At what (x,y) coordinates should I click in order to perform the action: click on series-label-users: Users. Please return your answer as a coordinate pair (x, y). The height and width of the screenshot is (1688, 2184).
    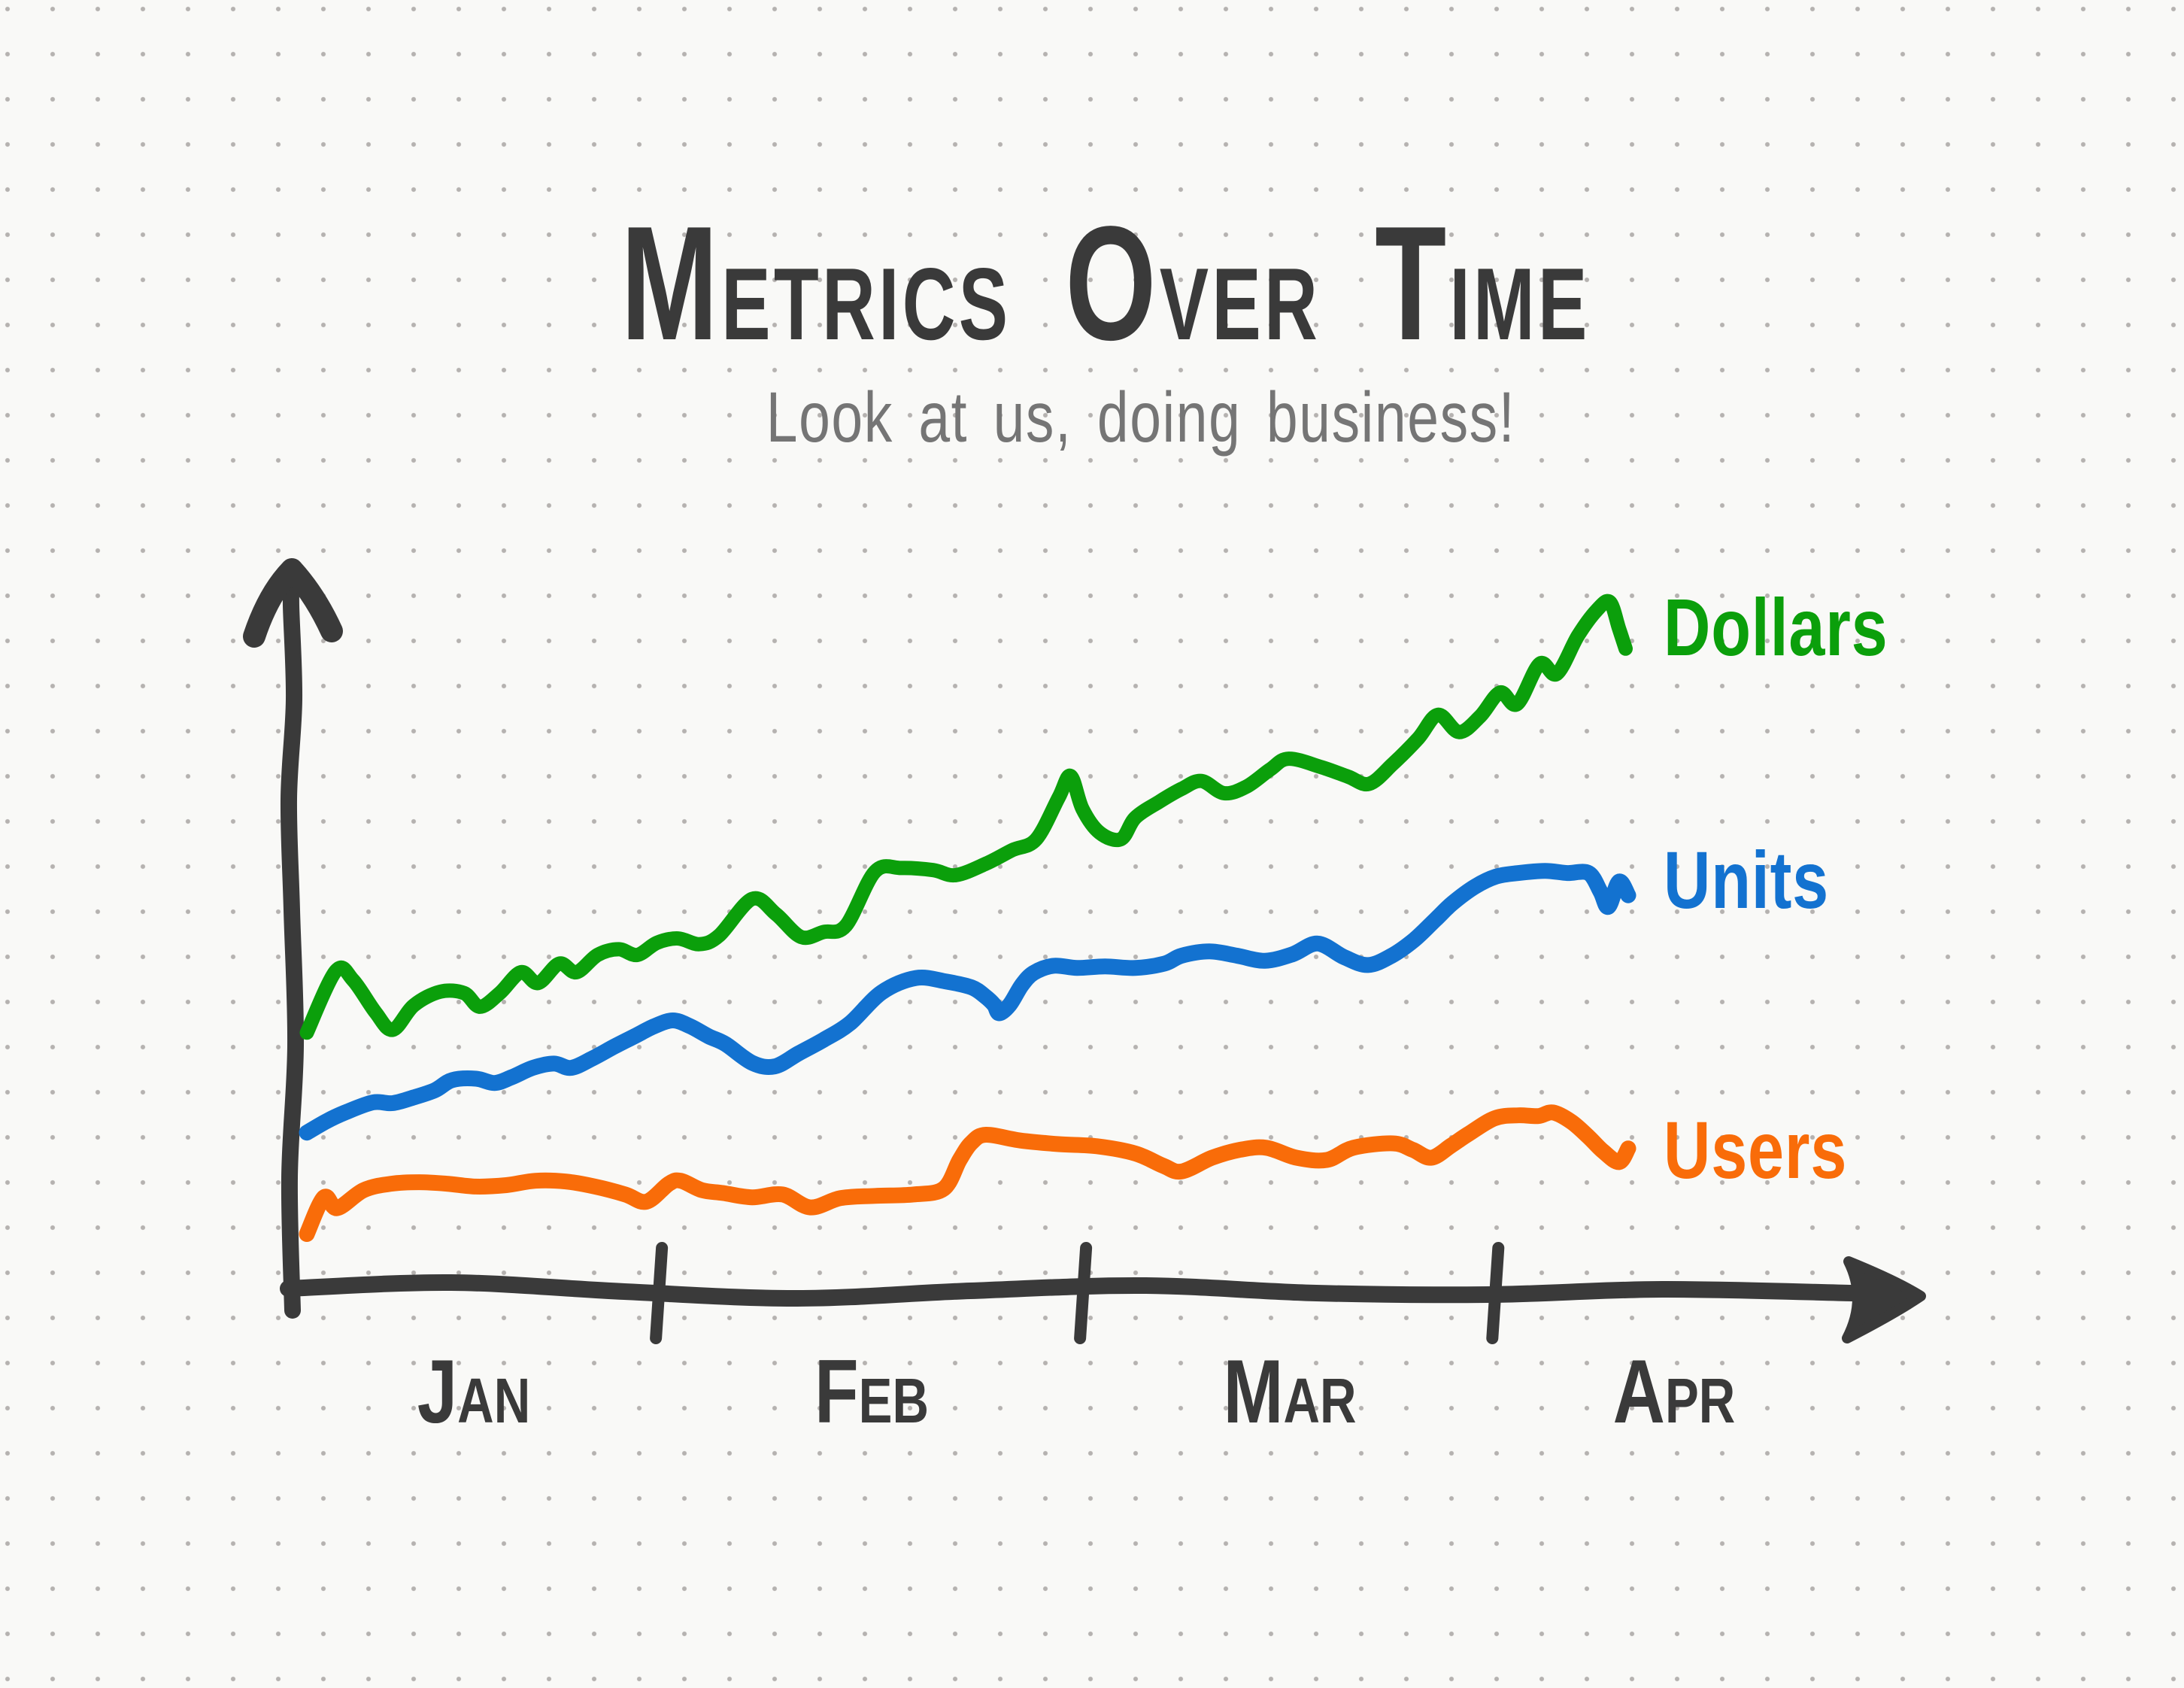
    Looking at the image, I should click on (1756, 1149).